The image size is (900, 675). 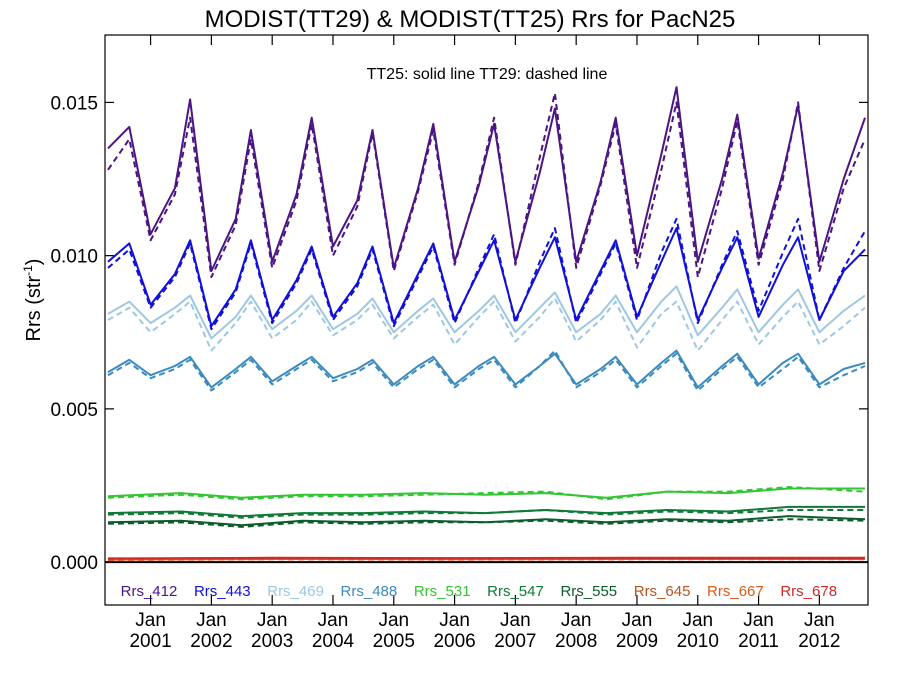 I want to click on legend-entry-rrs-667: Rrs_667, so click(x=735, y=591).